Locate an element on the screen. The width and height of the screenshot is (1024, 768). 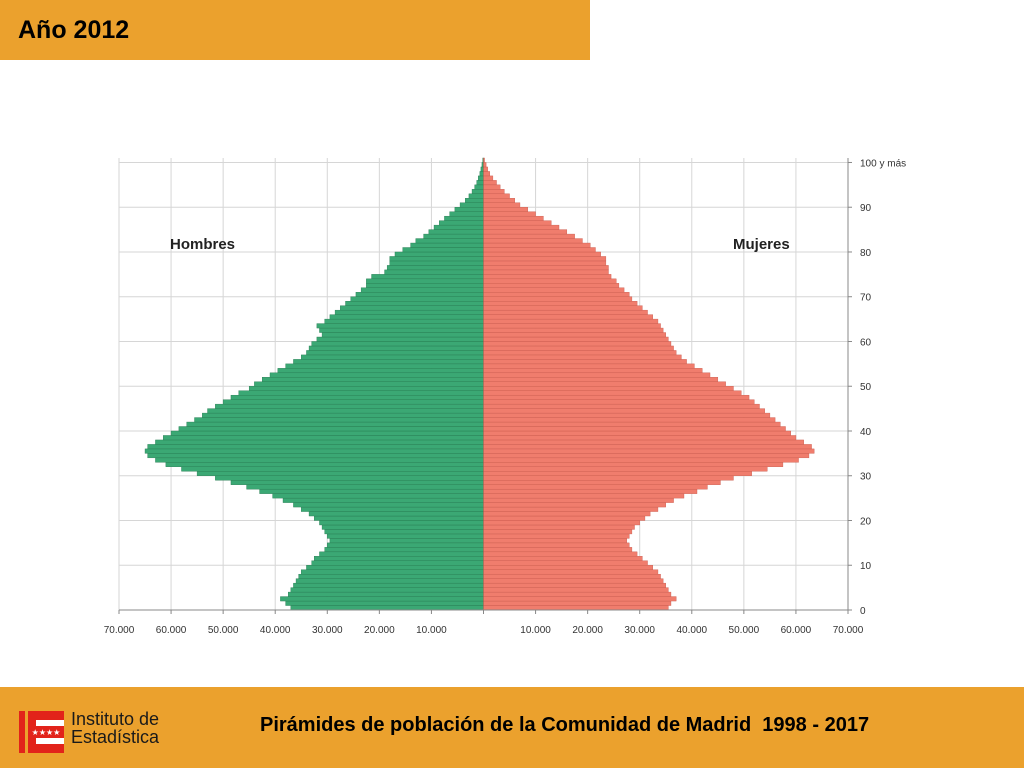
slide-title: Año 2012 is located at coordinates (74, 30).